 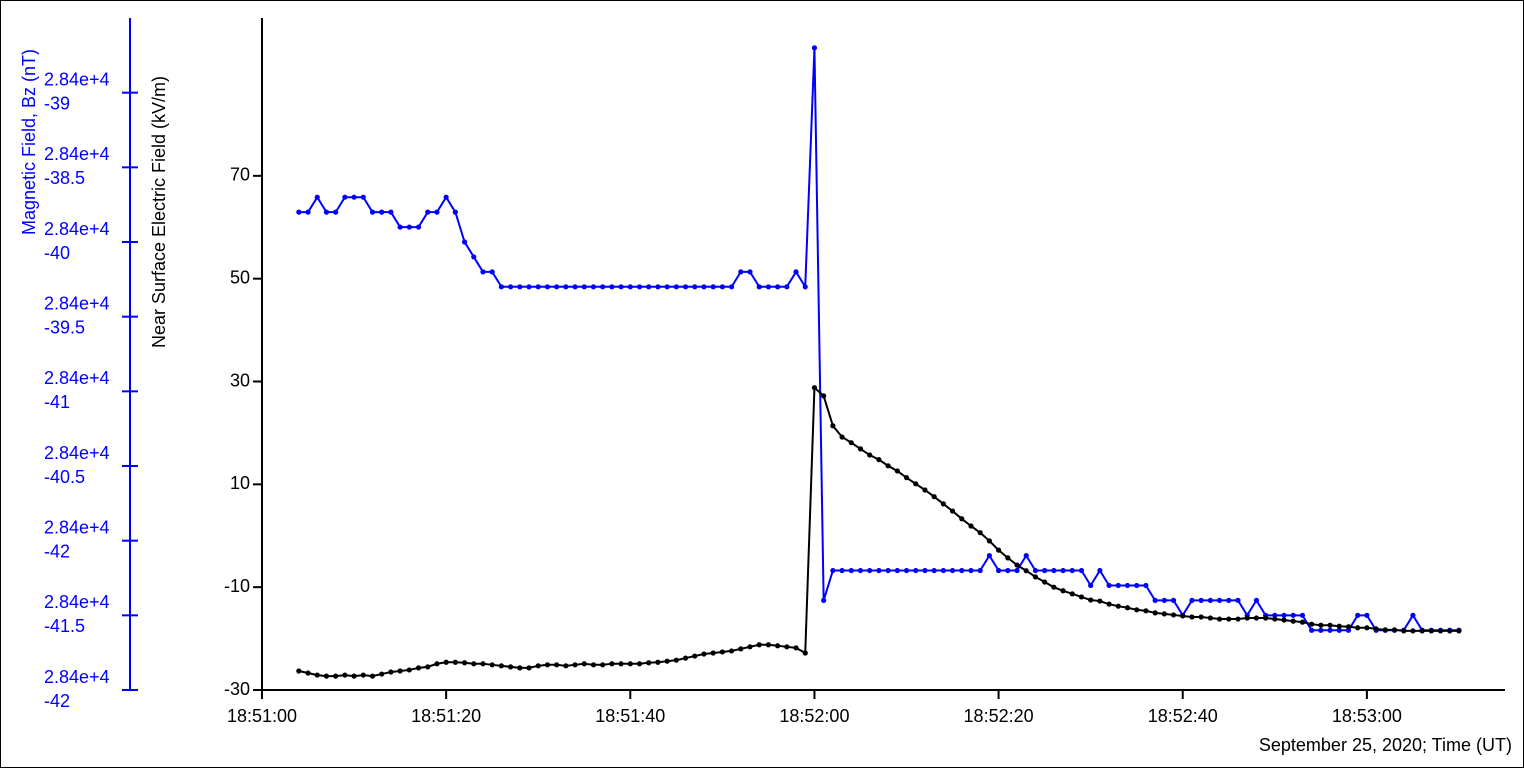 I want to click on y2-tick-label: -40, so click(x=57, y=253).